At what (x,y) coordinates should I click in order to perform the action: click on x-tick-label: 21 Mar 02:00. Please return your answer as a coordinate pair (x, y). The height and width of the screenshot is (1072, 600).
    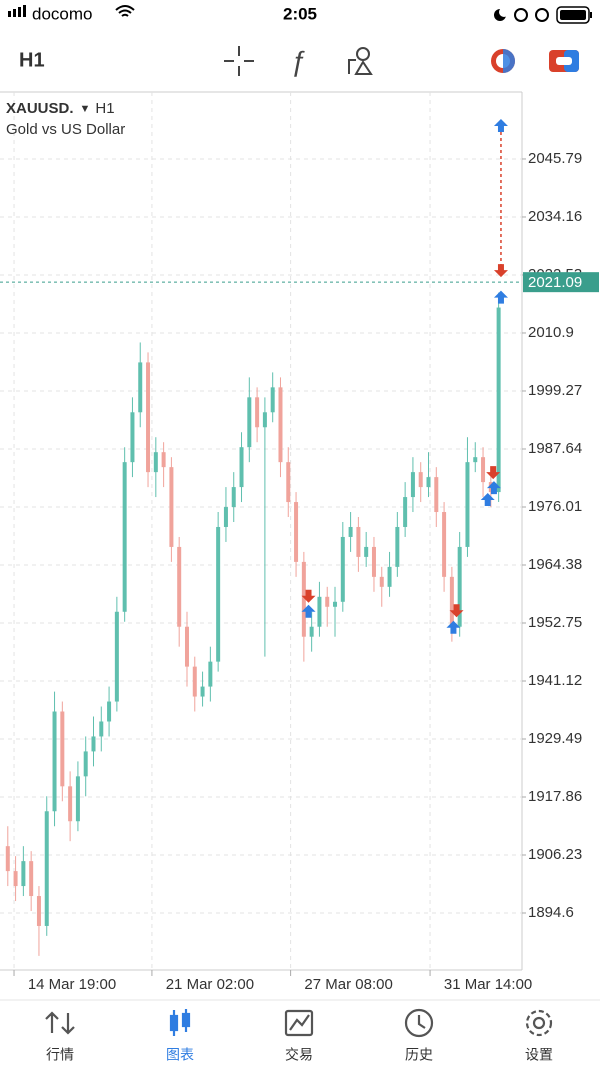
    Looking at the image, I should click on (210, 984).